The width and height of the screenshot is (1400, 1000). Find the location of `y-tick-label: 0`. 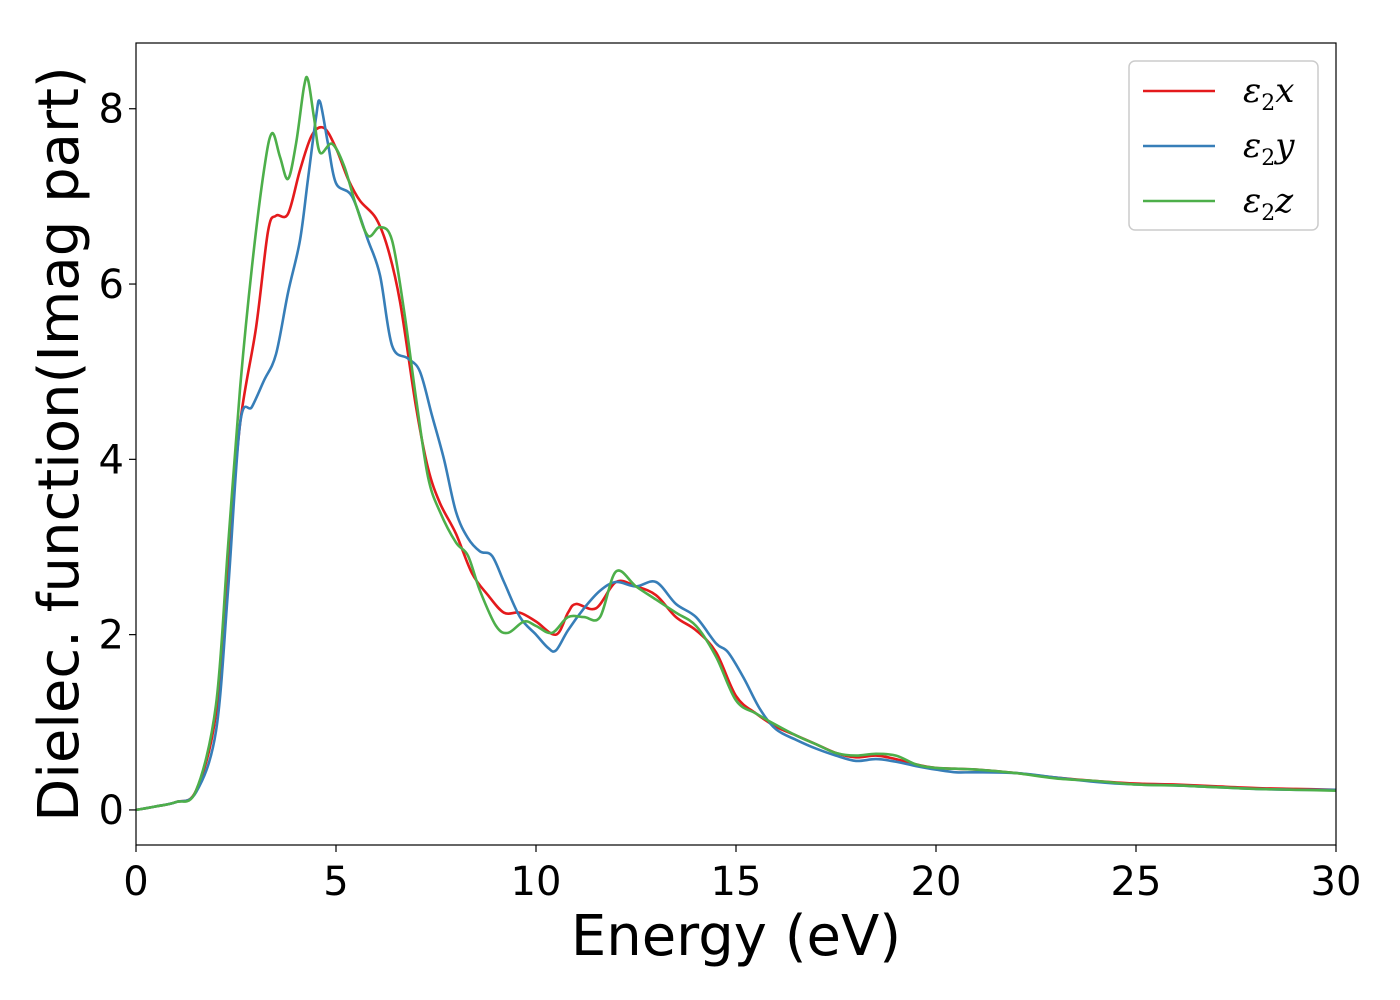

y-tick-label: 0 is located at coordinates (111, 811).